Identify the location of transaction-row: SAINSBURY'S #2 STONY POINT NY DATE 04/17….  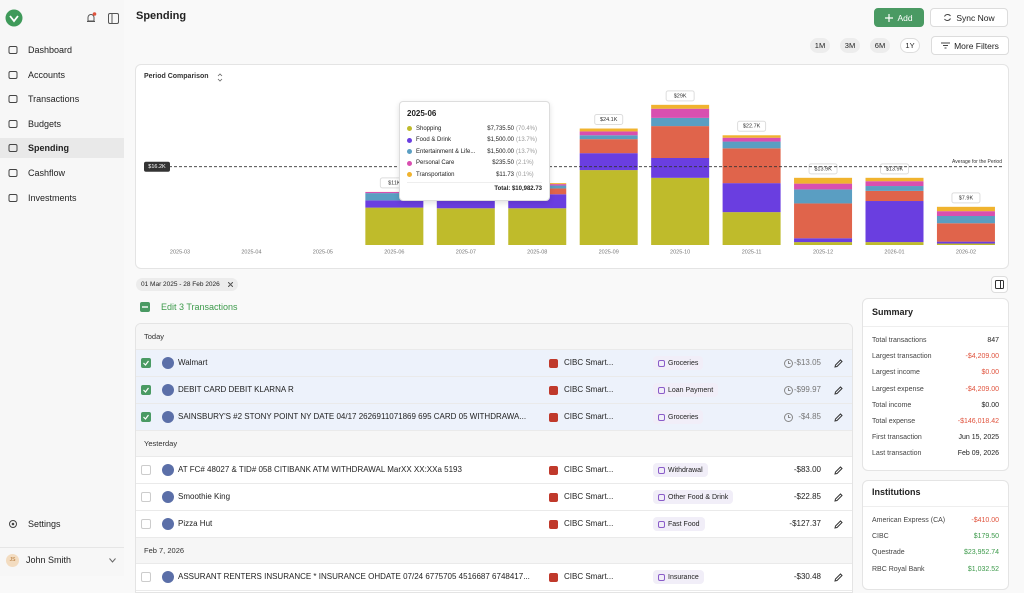
(494, 417).